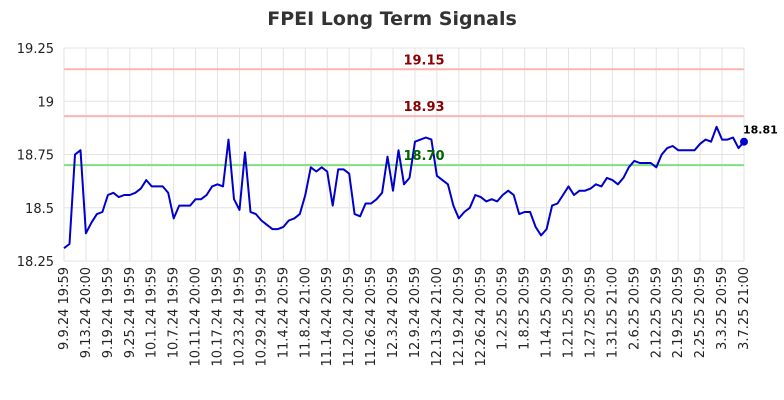 Image resolution: width=784 pixels, height=400 pixels. What do you see at coordinates (423, 156) in the screenshot?
I see `reference-line-label: 18.70` at bounding box center [423, 156].